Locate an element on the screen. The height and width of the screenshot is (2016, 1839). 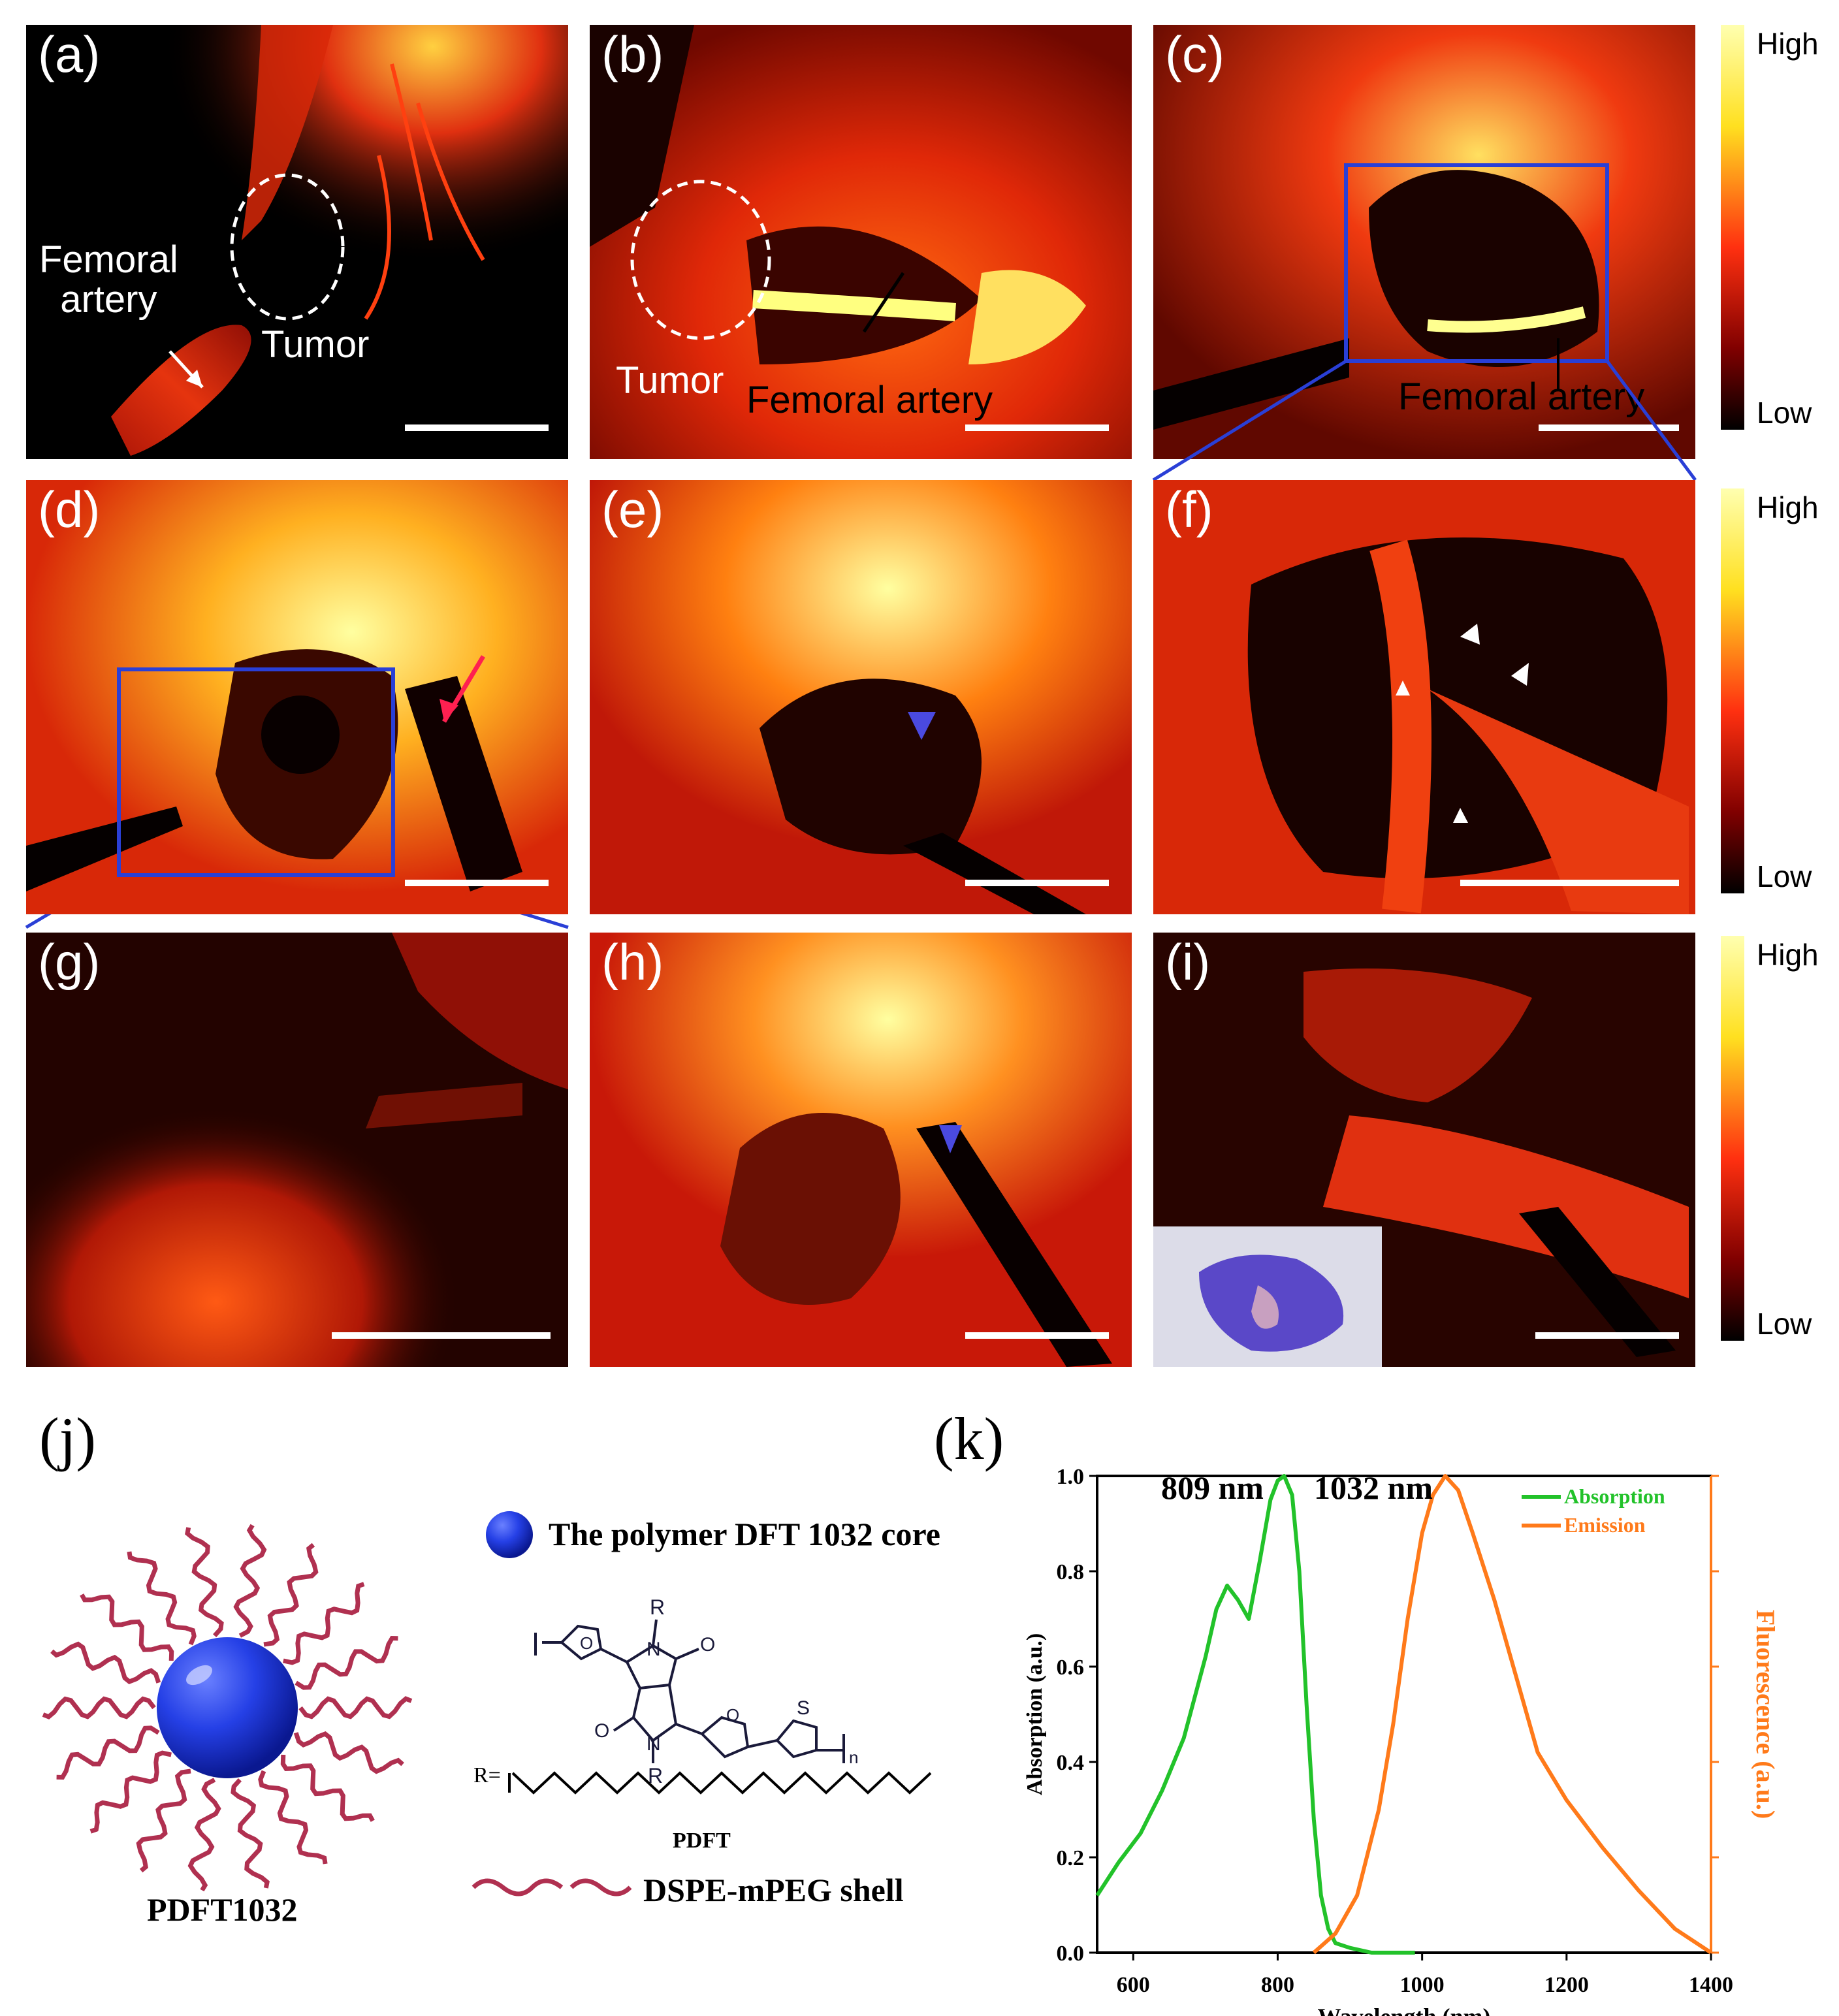
polymer-core-sphere is located at coordinates (227, 1707).